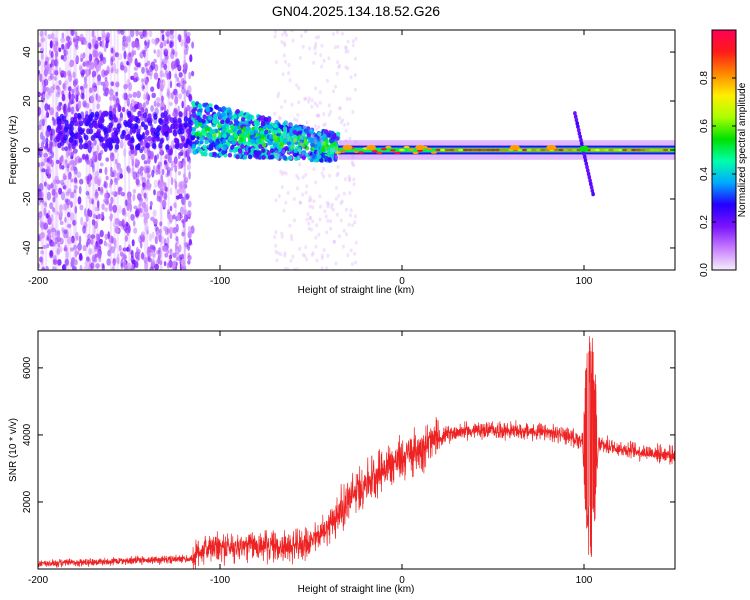 This screenshot has width=750, height=600. What do you see at coordinates (27, 434) in the screenshot?
I see `snr-y-tick-label: 4000` at bounding box center [27, 434].